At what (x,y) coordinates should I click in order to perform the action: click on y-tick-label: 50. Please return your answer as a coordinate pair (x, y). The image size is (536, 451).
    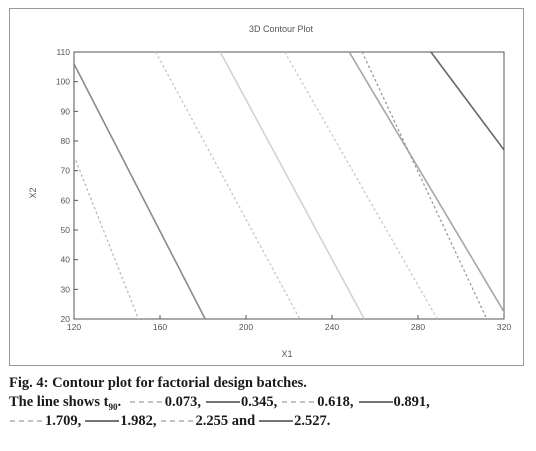
    Looking at the image, I should click on (66, 230).